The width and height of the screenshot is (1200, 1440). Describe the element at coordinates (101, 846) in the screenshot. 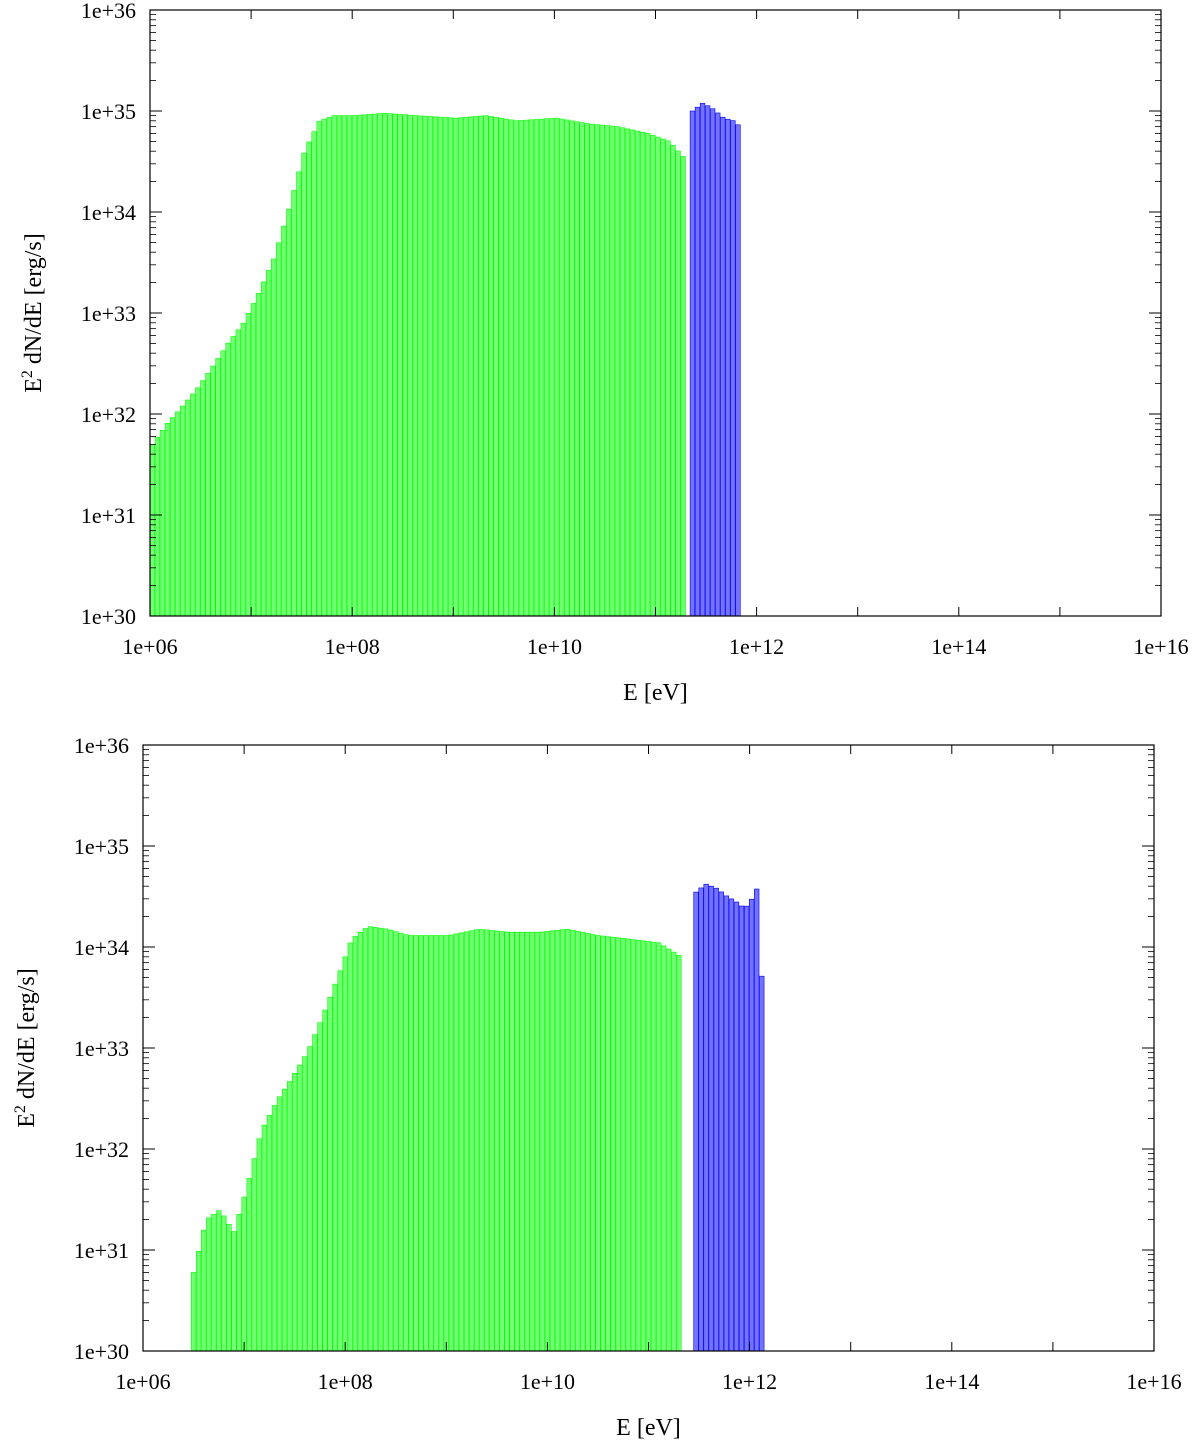

I see `y-tick-label: 1e+35` at that location.